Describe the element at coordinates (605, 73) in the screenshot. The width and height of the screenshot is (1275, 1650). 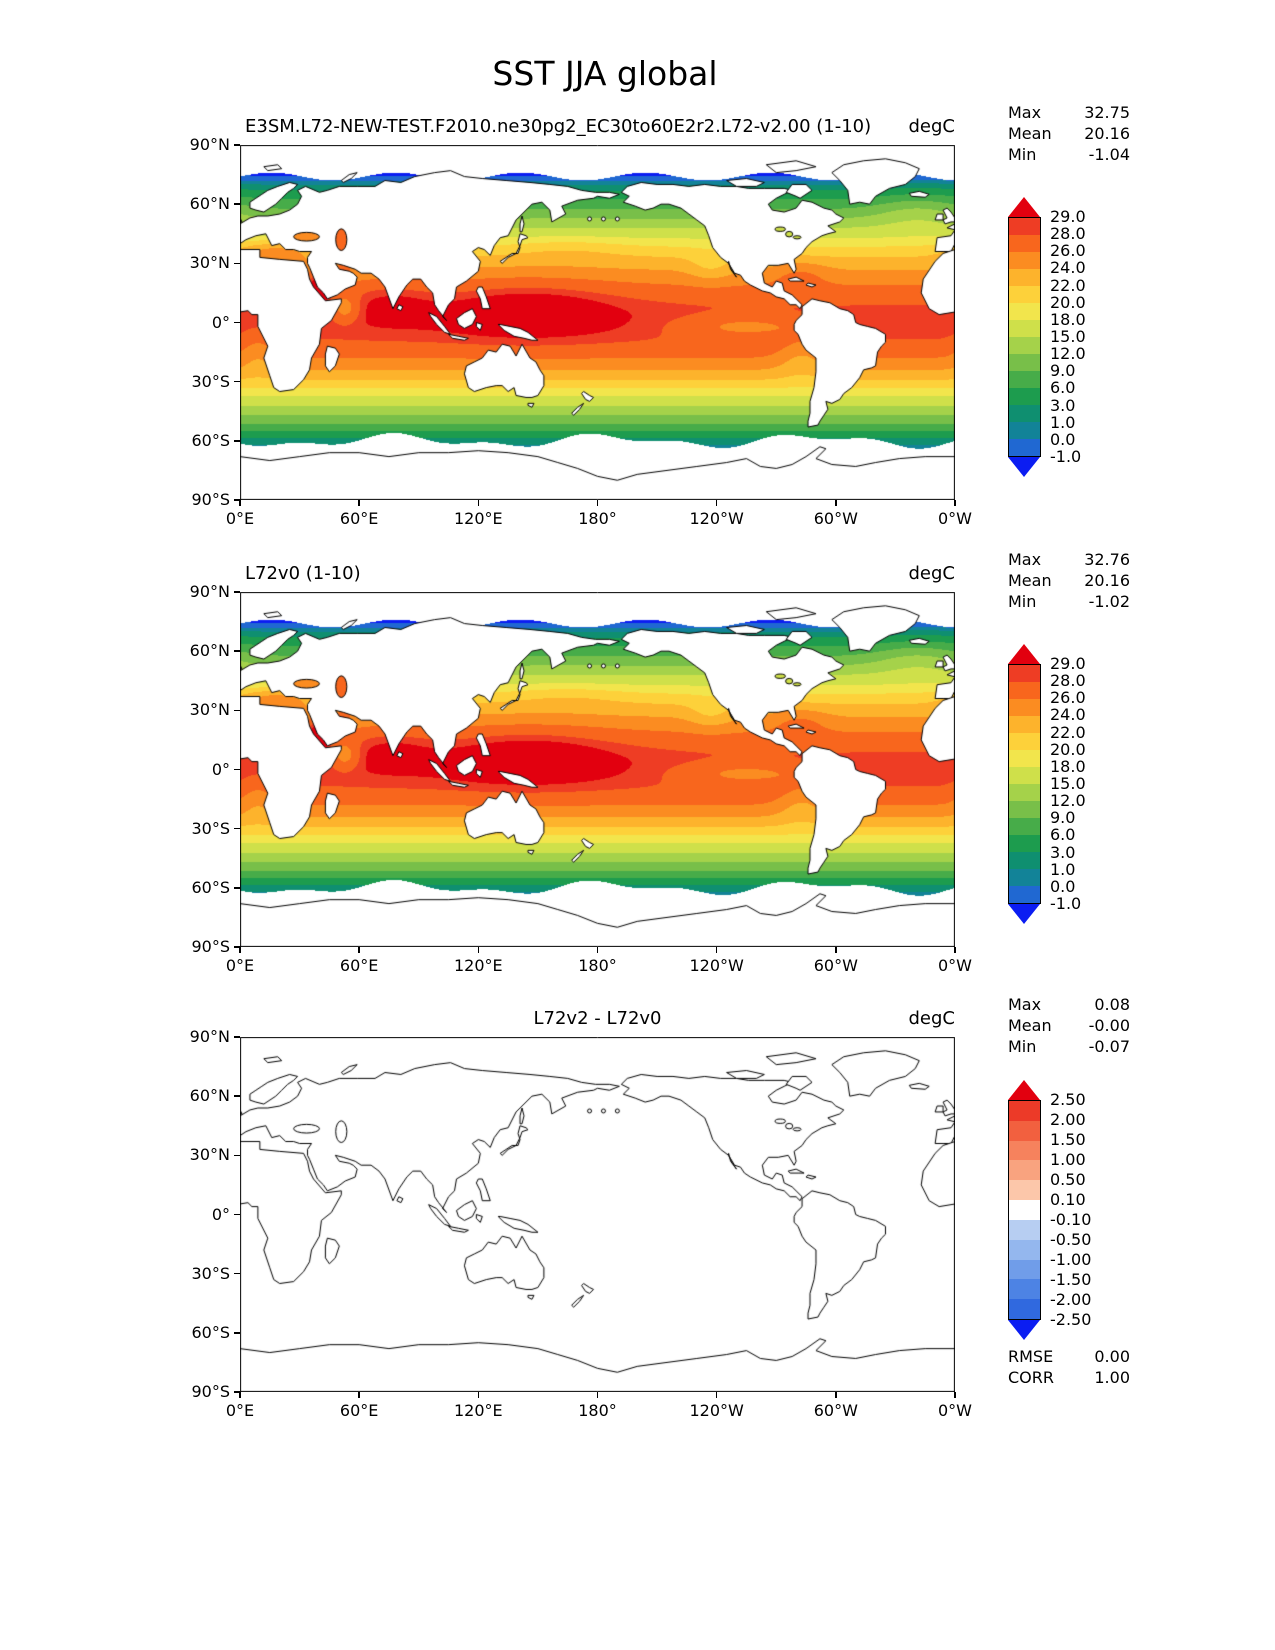
I see `figure-title: SST JJA global` at that location.